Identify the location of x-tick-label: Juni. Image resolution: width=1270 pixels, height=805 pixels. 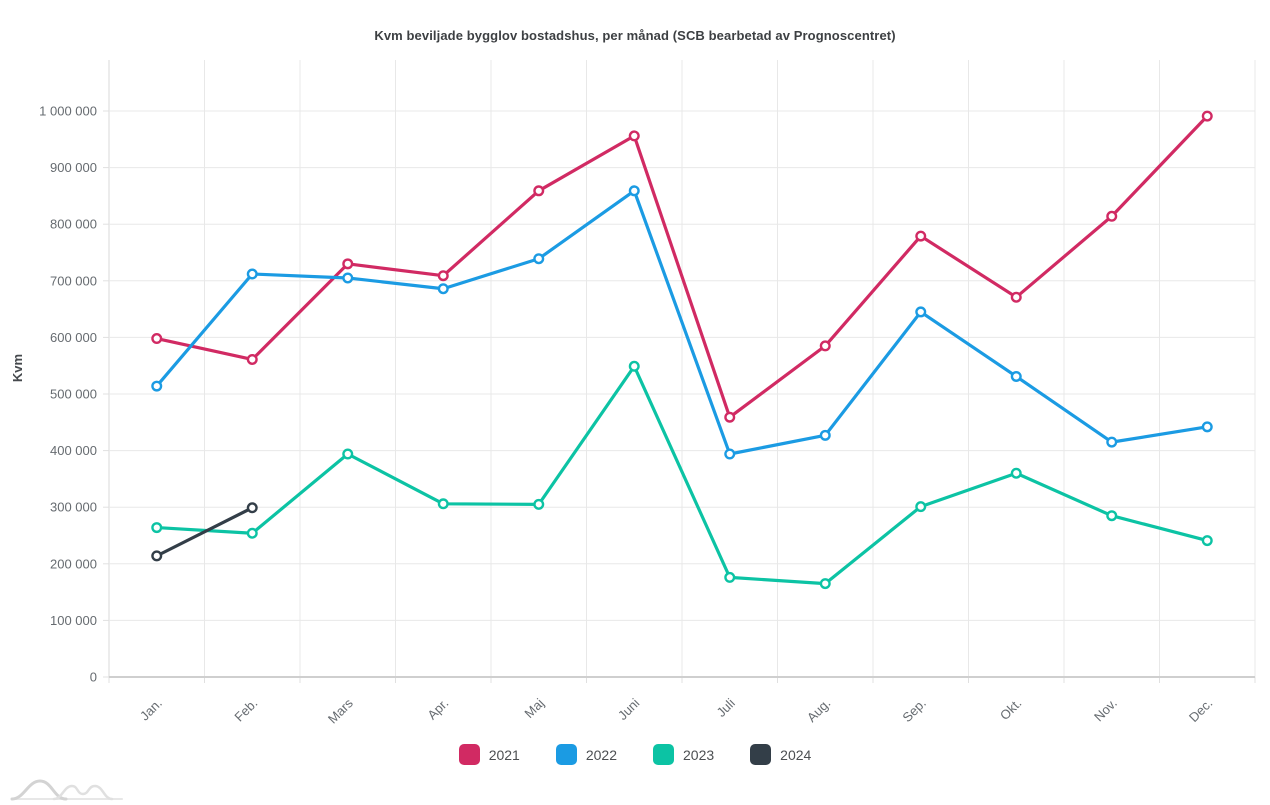
(629, 709).